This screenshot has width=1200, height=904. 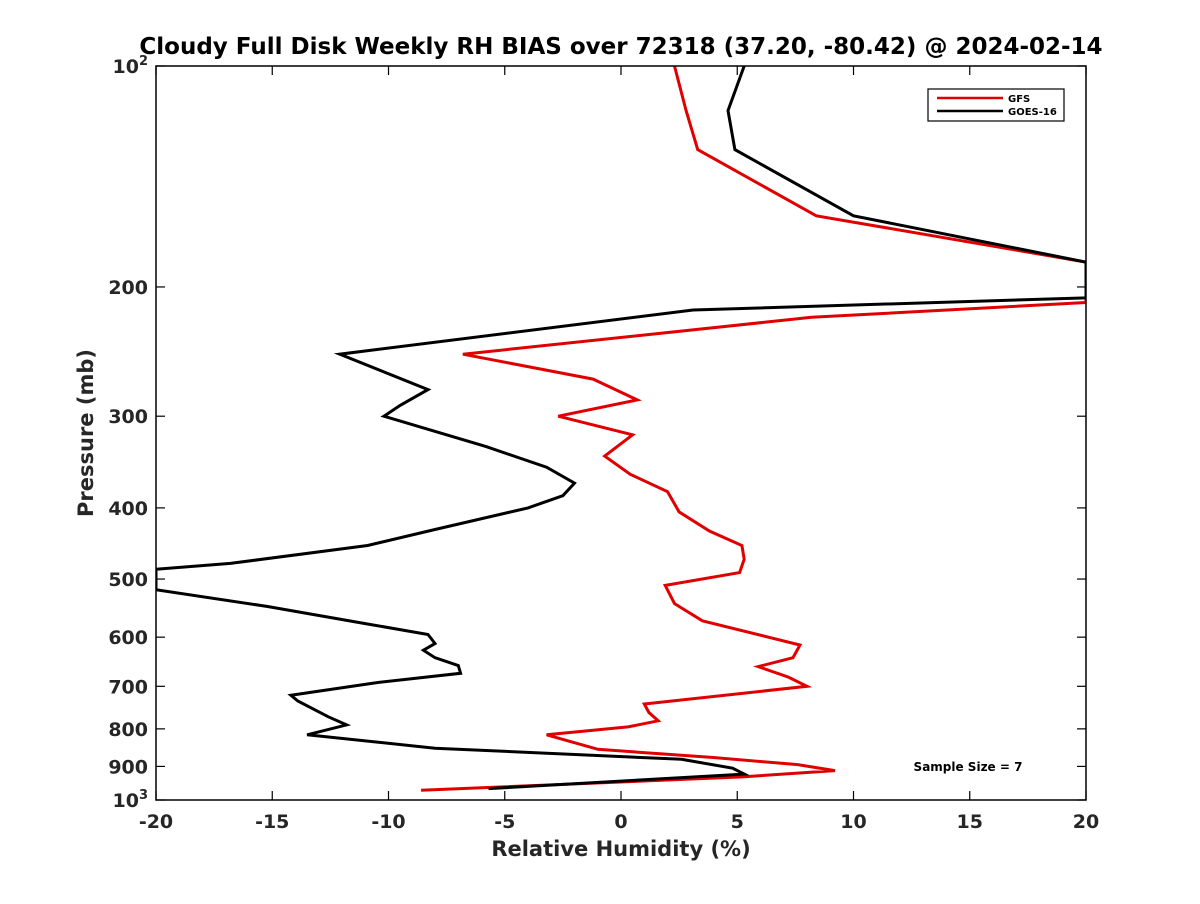 I want to click on y-tick-label: 700, so click(x=128, y=687).